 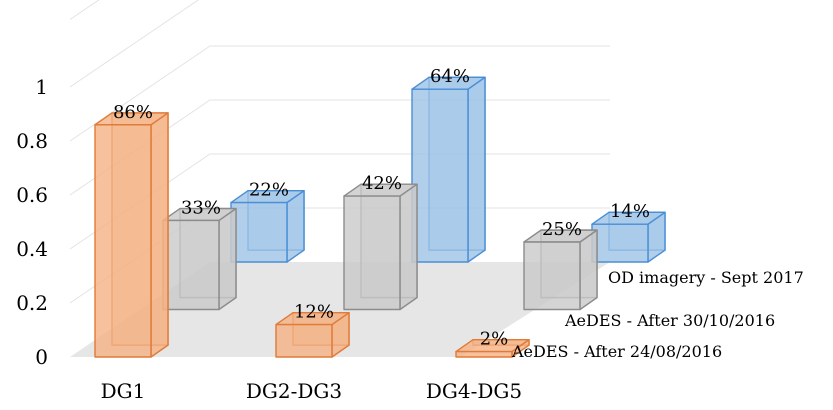 I want to click on data-label: 22%, so click(x=269, y=190).